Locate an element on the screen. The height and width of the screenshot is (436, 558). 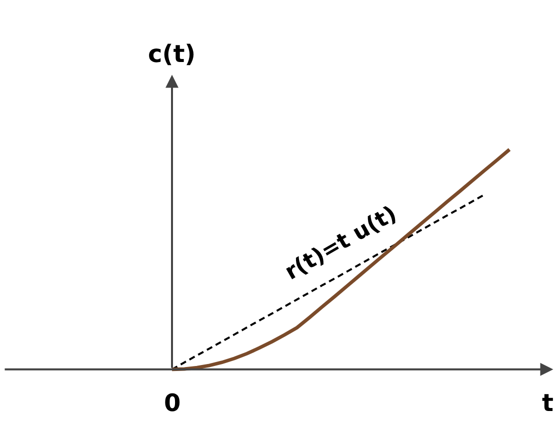
x-axis-title: t is located at coordinates (548, 403).